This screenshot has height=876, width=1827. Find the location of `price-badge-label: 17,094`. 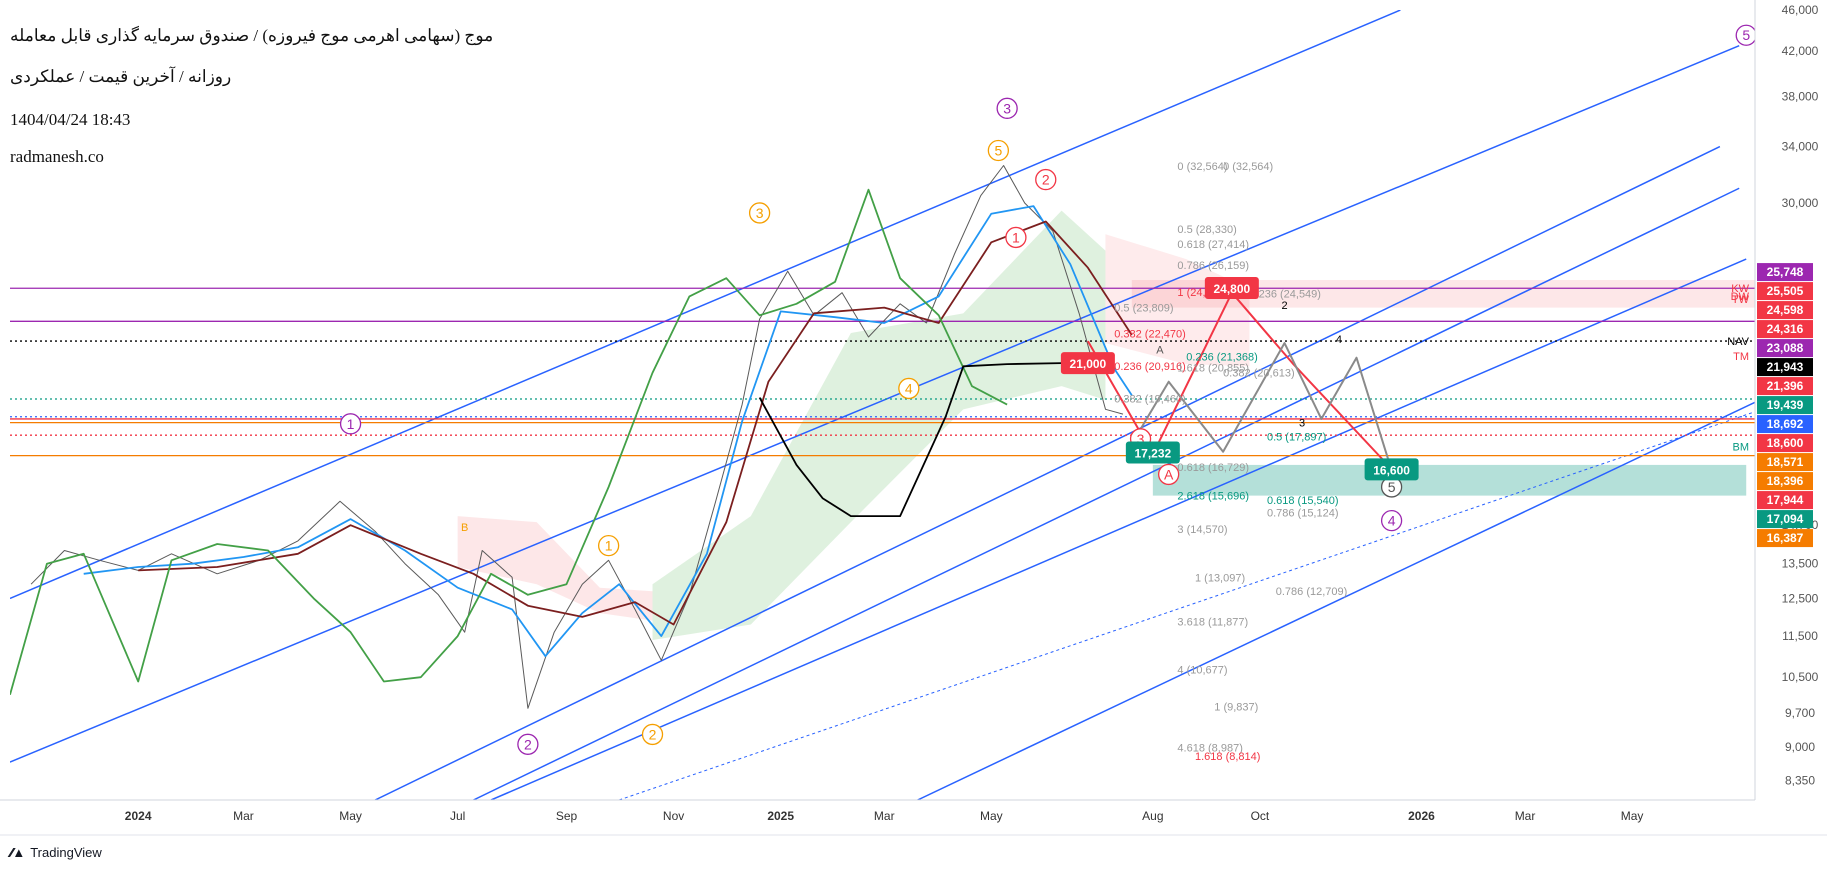

price-badge-label: 17,094 is located at coordinates (1785, 519).